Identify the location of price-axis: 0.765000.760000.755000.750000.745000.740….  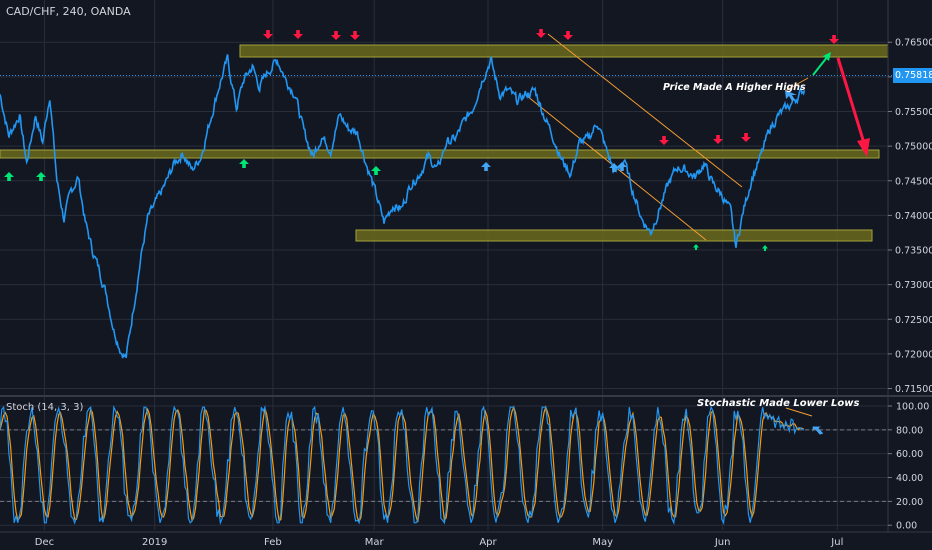
(910, 216).